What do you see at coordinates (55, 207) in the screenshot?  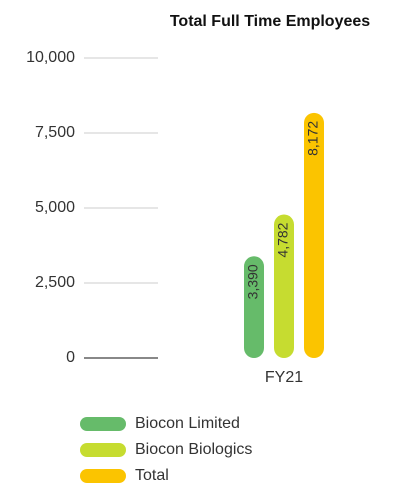 I see `y-tick-label: 5,000` at bounding box center [55, 207].